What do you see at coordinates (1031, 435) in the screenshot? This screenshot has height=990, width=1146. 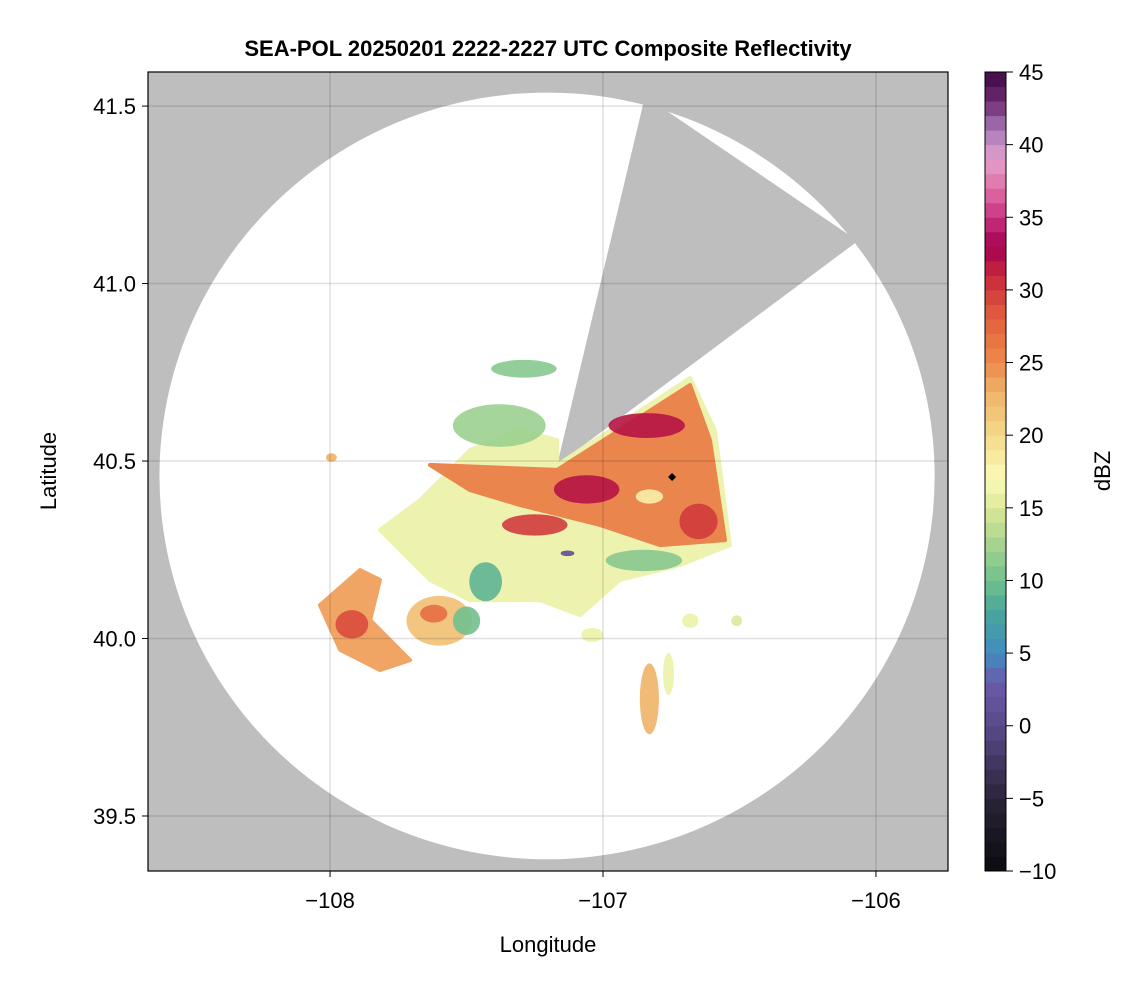 I see `colorbar-tick-label: 20` at bounding box center [1031, 435].